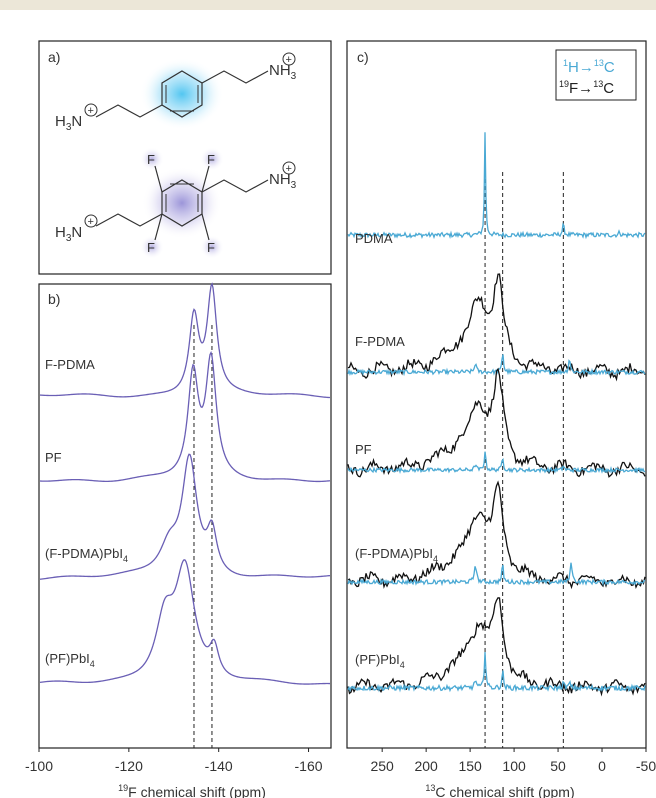  What do you see at coordinates (602, 766) in the screenshot?
I see `x-tick-label: 0` at bounding box center [602, 766].